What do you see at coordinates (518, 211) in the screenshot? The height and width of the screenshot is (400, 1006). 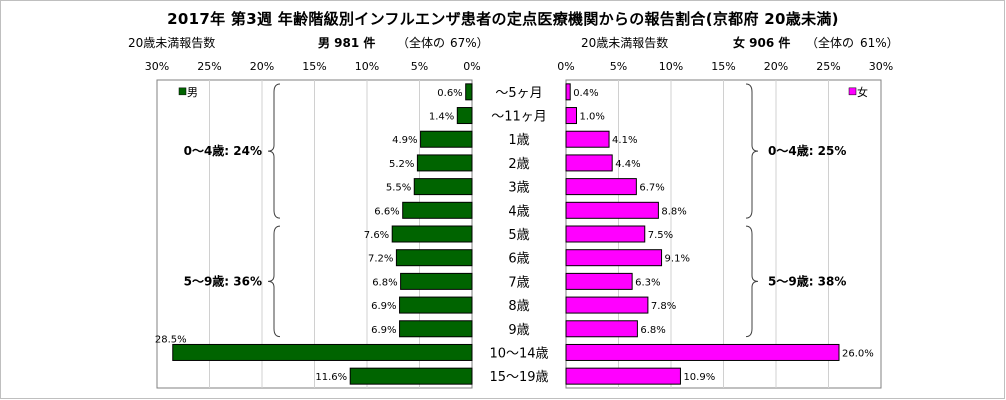 I see `category-label: 4歳` at bounding box center [518, 211].